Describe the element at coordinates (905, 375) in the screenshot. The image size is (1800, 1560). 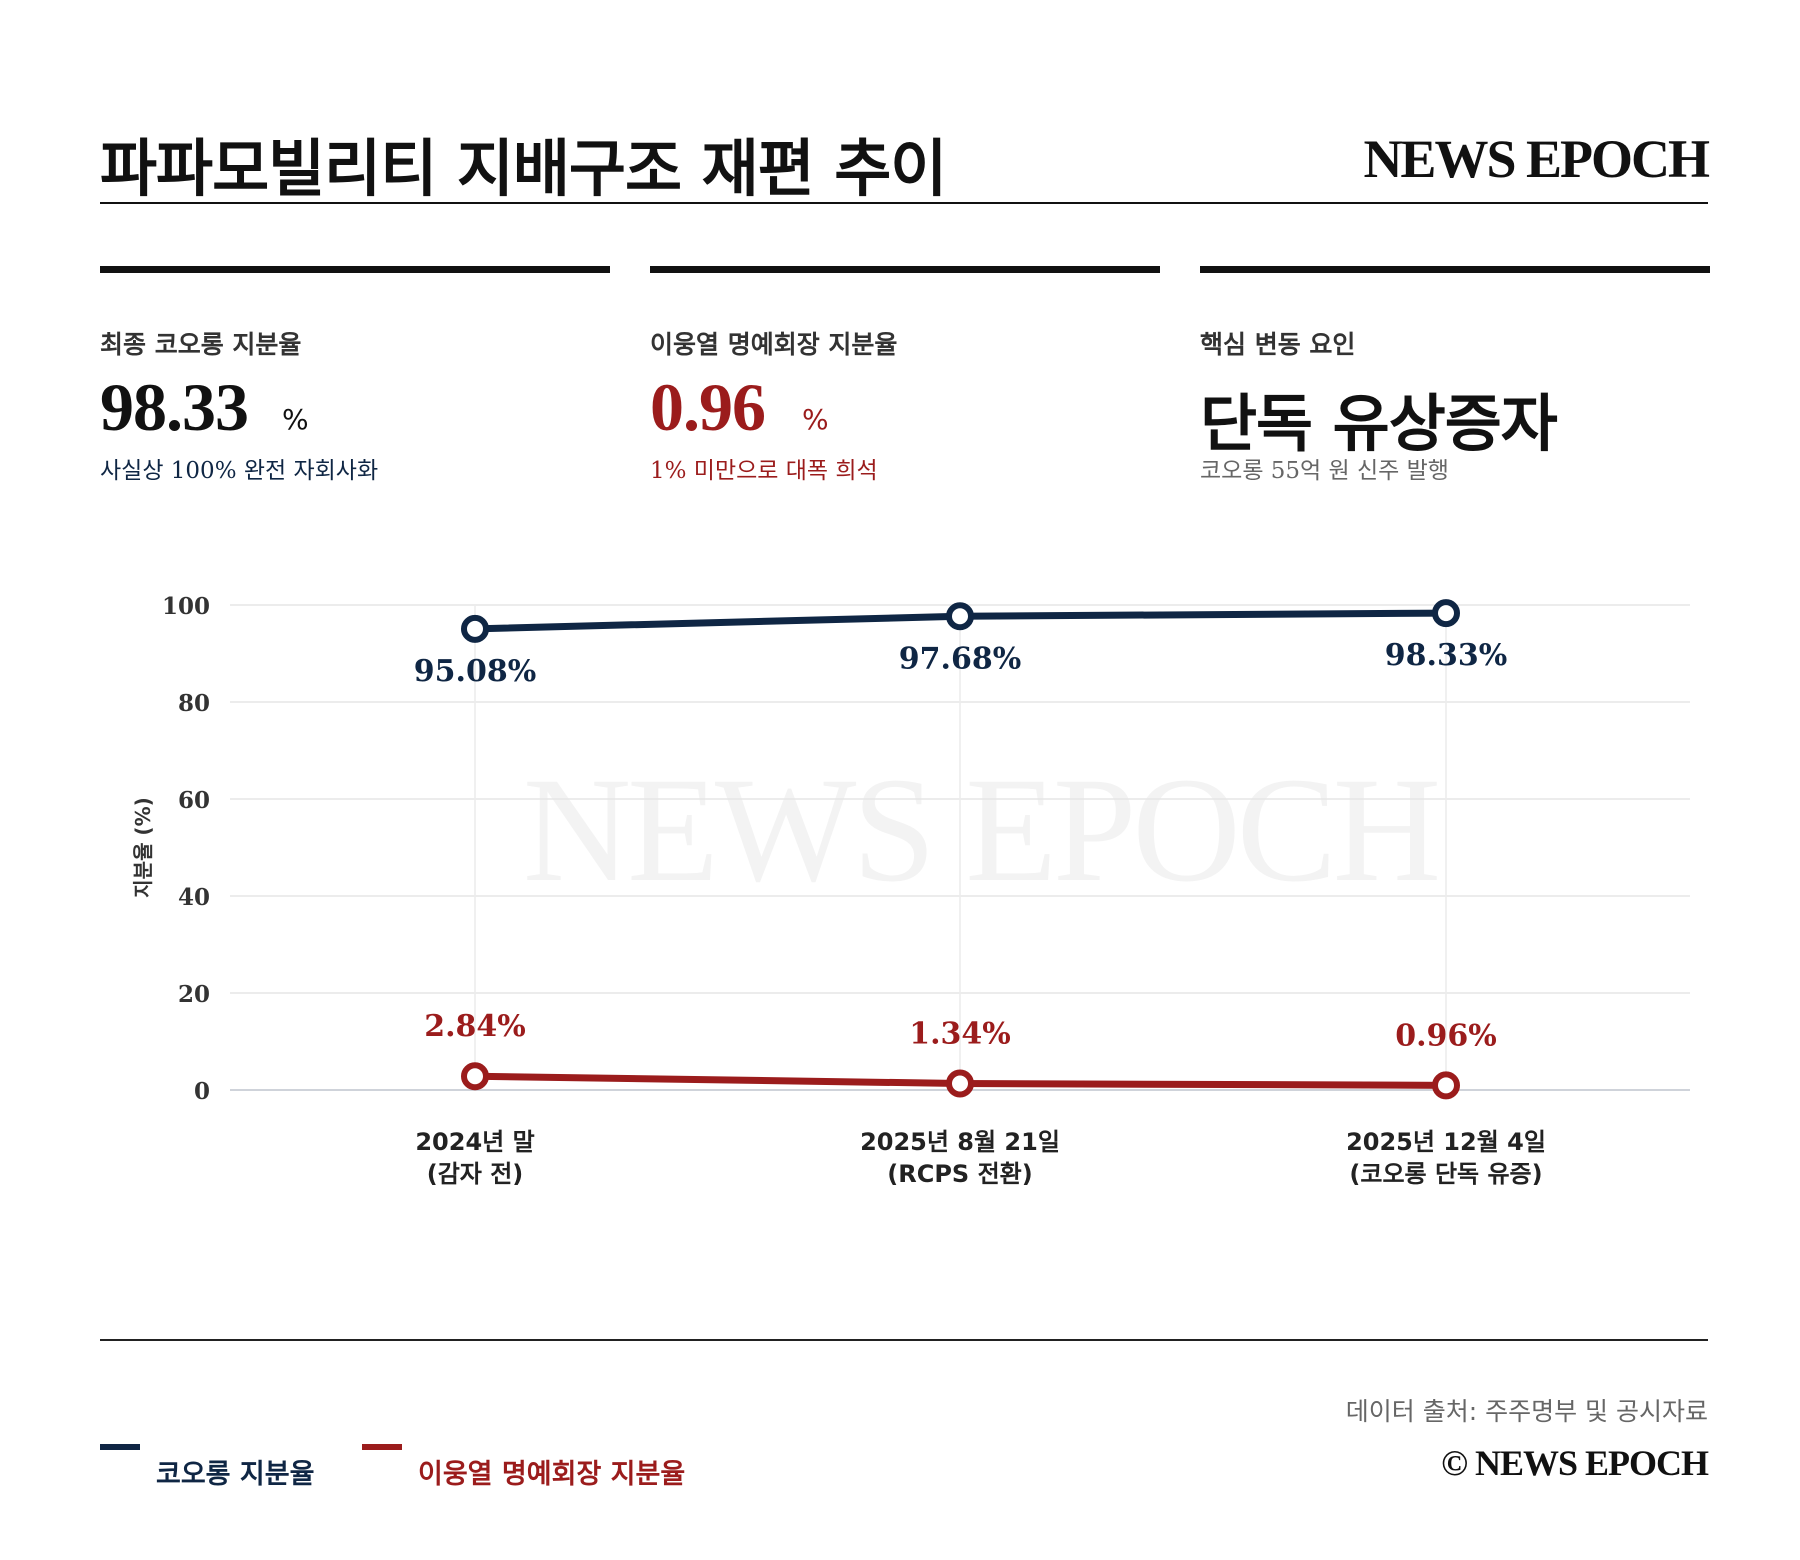
I see `kpi-card-chairman-share: 이웅열 명예회장 지분율 0.96 % 1% 미만으로 대폭 희석` at that location.